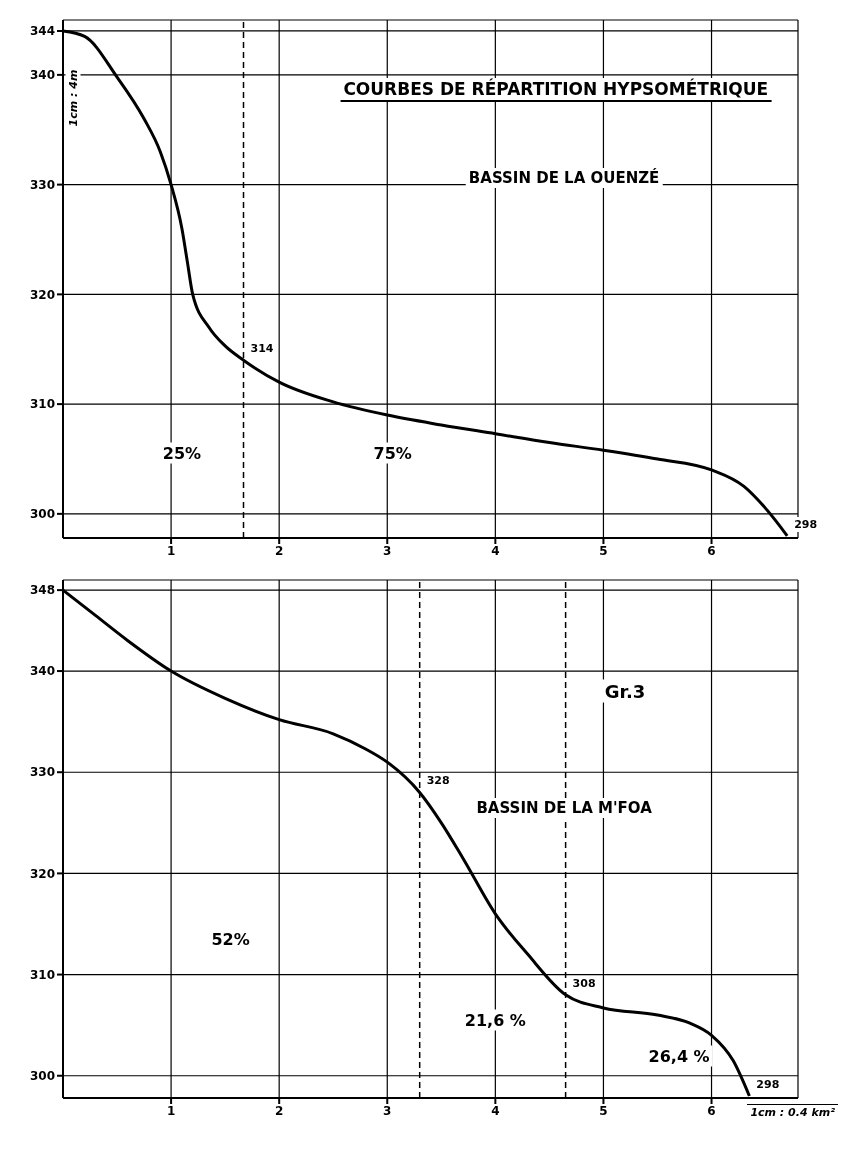 The image size is (853, 1160). I want to click on annotation: 26,4 %, so click(679, 1055).